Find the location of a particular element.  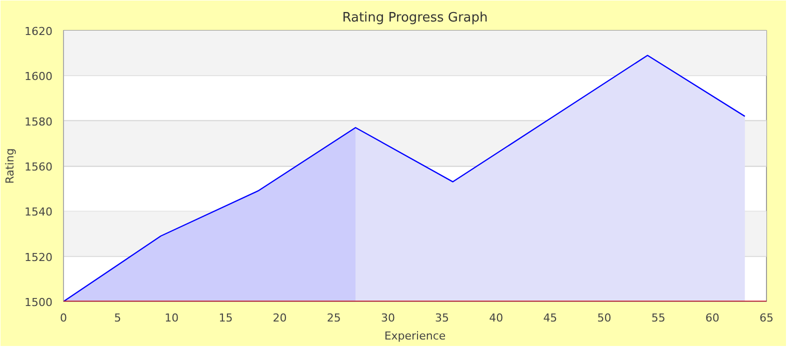

x-tick-label: 15 is located at coordinates (225, 318).